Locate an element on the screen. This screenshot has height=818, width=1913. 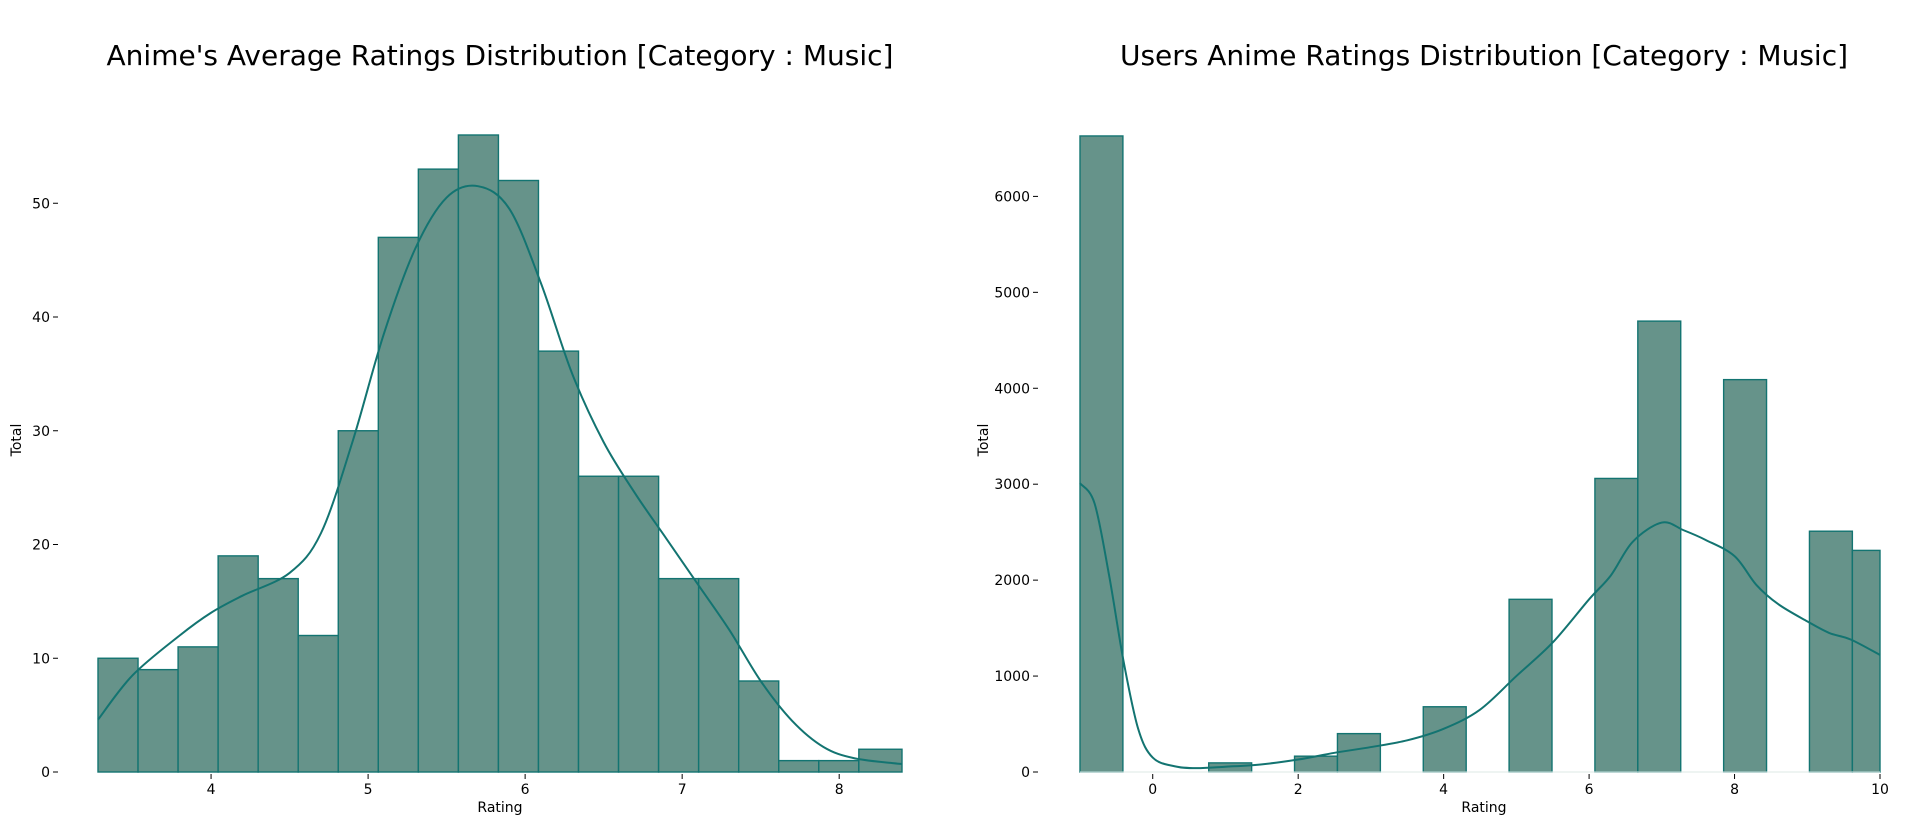
left-x-tick-label: 6 is located at coordinates (525, 790).